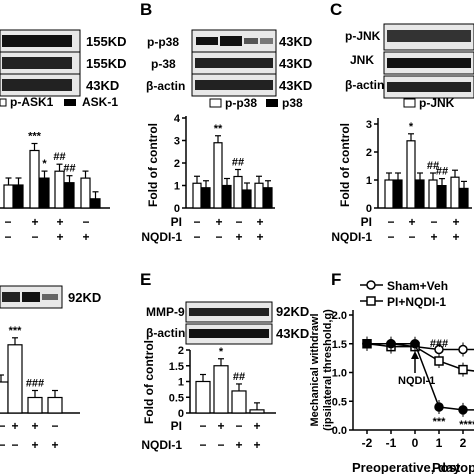  I want to click on legend-label-sham: Sham+Veh, so click(417, 286).